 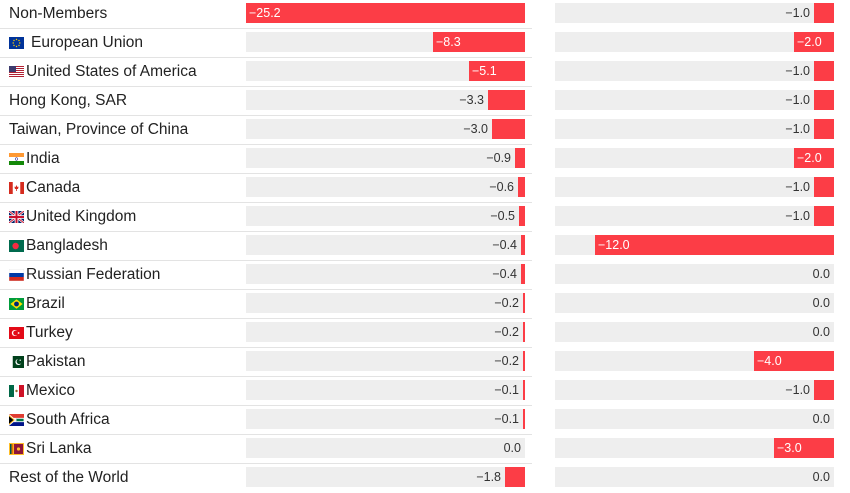 What do you see at coordinates (126, 390) in the screenshot?
I see `row-label: Mexico` at bounding box center [126, 390].